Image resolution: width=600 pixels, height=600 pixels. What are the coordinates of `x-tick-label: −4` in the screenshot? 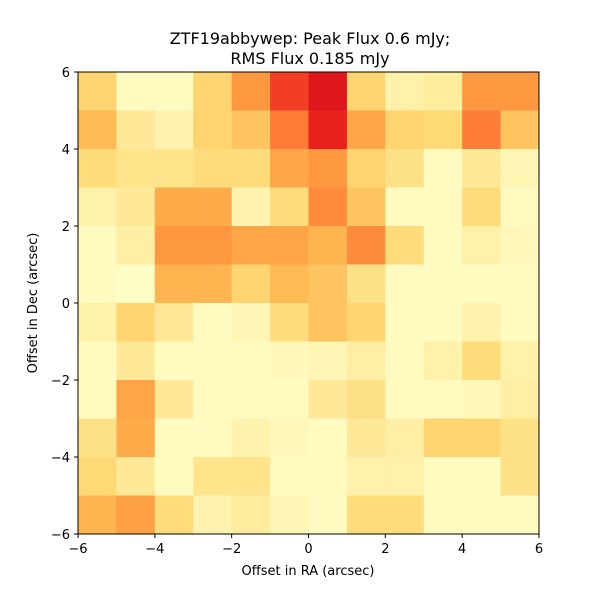 It's located at (154, 549).